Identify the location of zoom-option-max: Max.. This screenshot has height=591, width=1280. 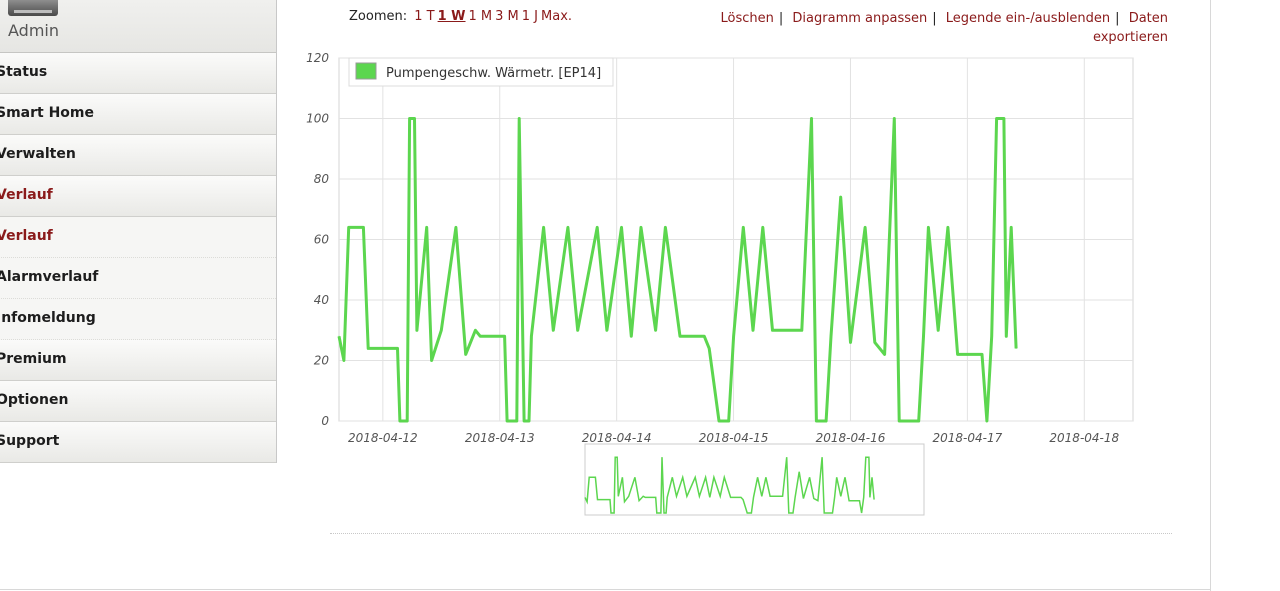
(557, 16).